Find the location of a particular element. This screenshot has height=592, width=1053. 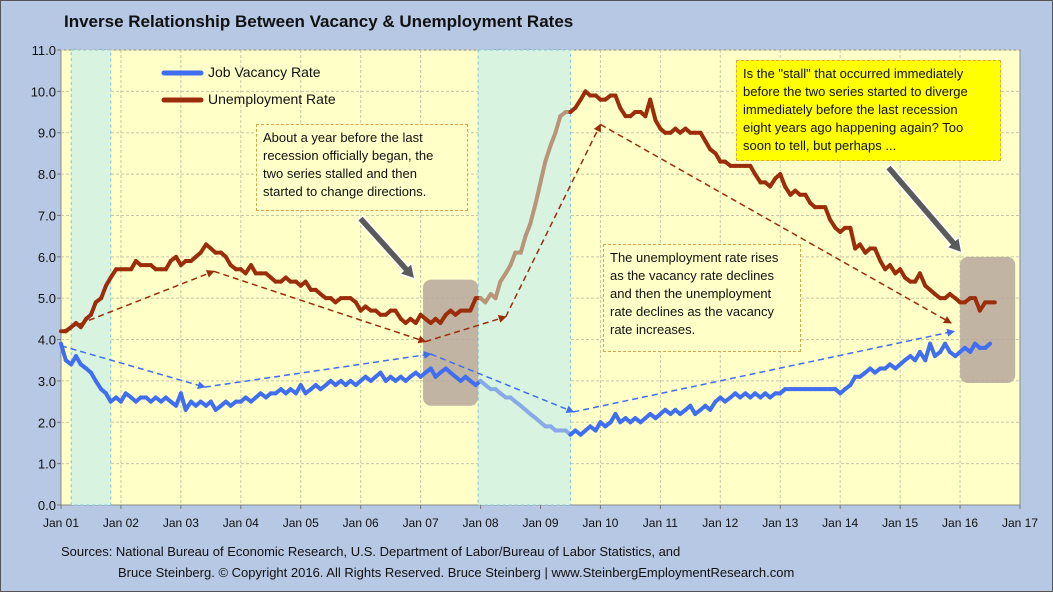

x-tick-label: Jan 09 is located at coordinates (540, 523).